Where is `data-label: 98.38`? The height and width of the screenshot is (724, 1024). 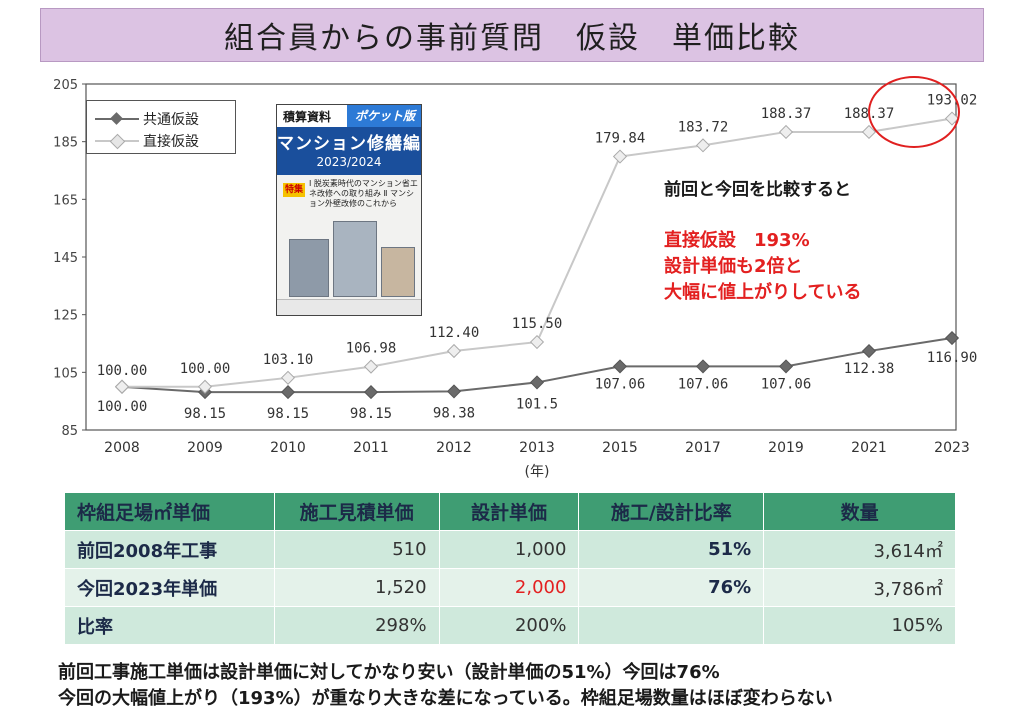 data-label: 98.38 is located at coordinates (454, 413).